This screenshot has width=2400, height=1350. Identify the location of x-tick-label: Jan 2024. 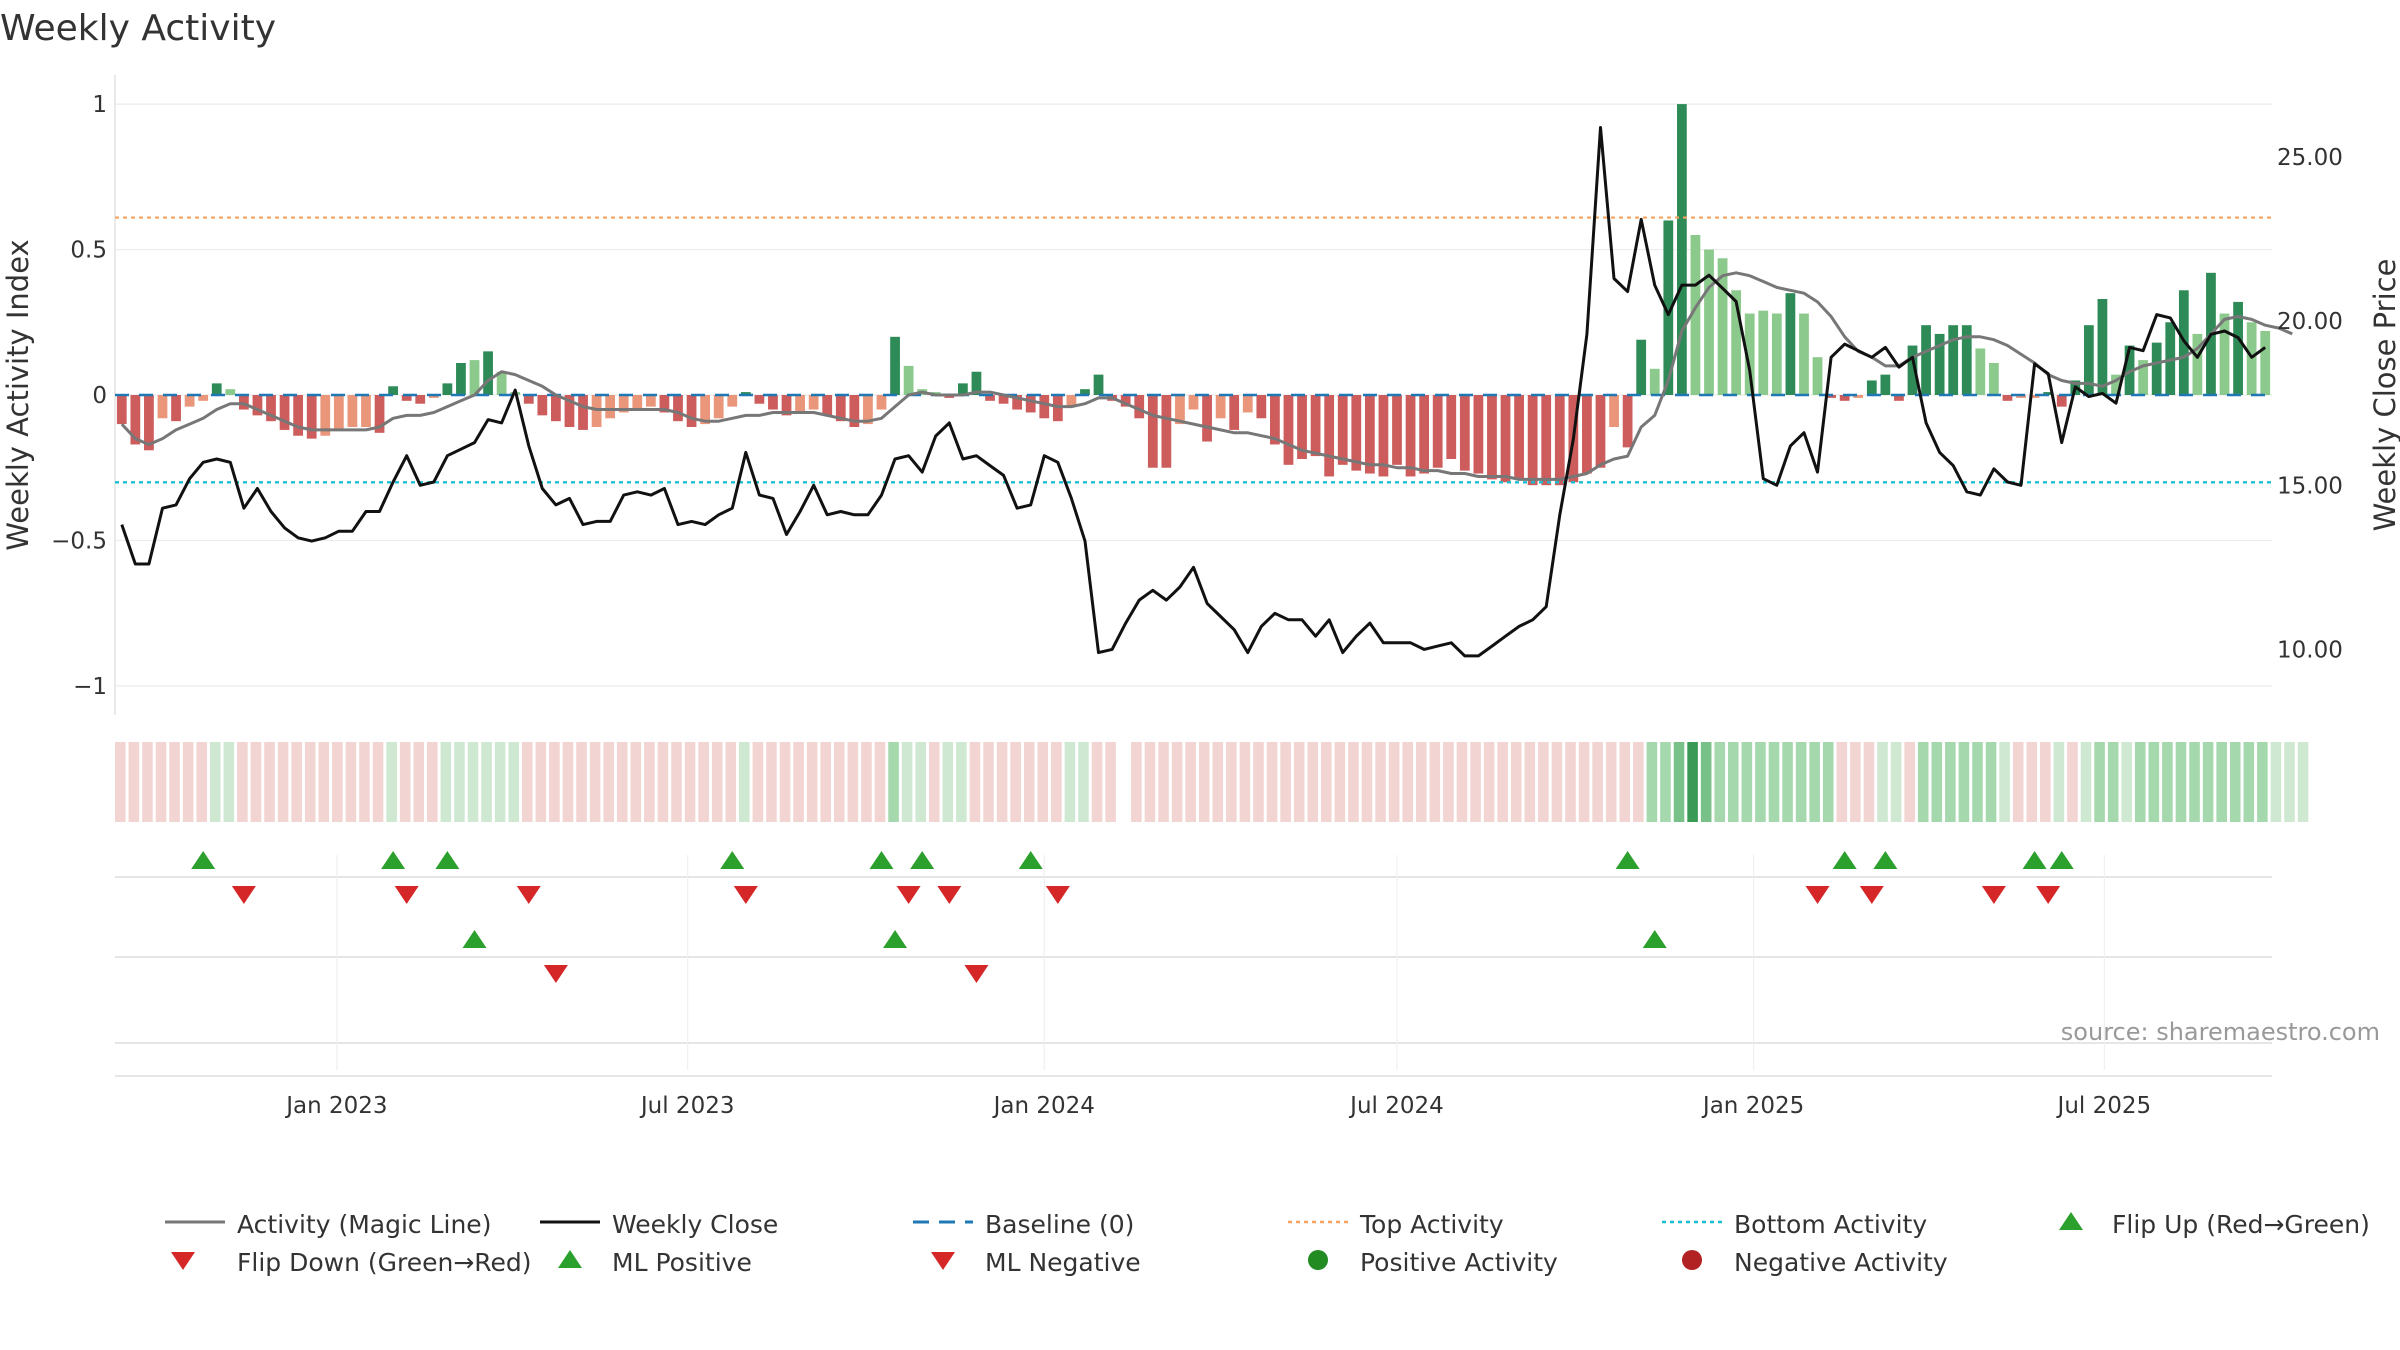
(1043, 1106).